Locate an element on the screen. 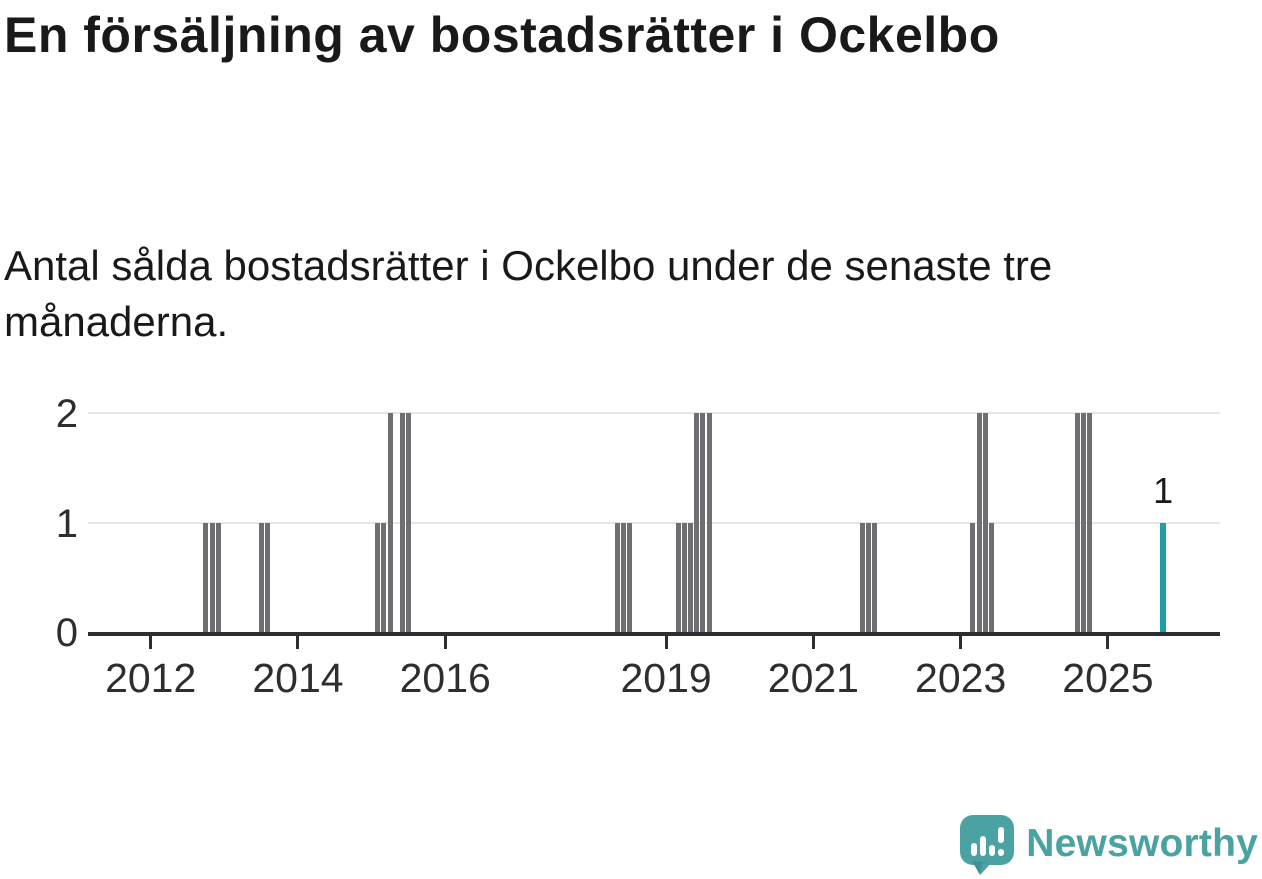  x-tick-label: 2014 is located at coordinates (298, 678).